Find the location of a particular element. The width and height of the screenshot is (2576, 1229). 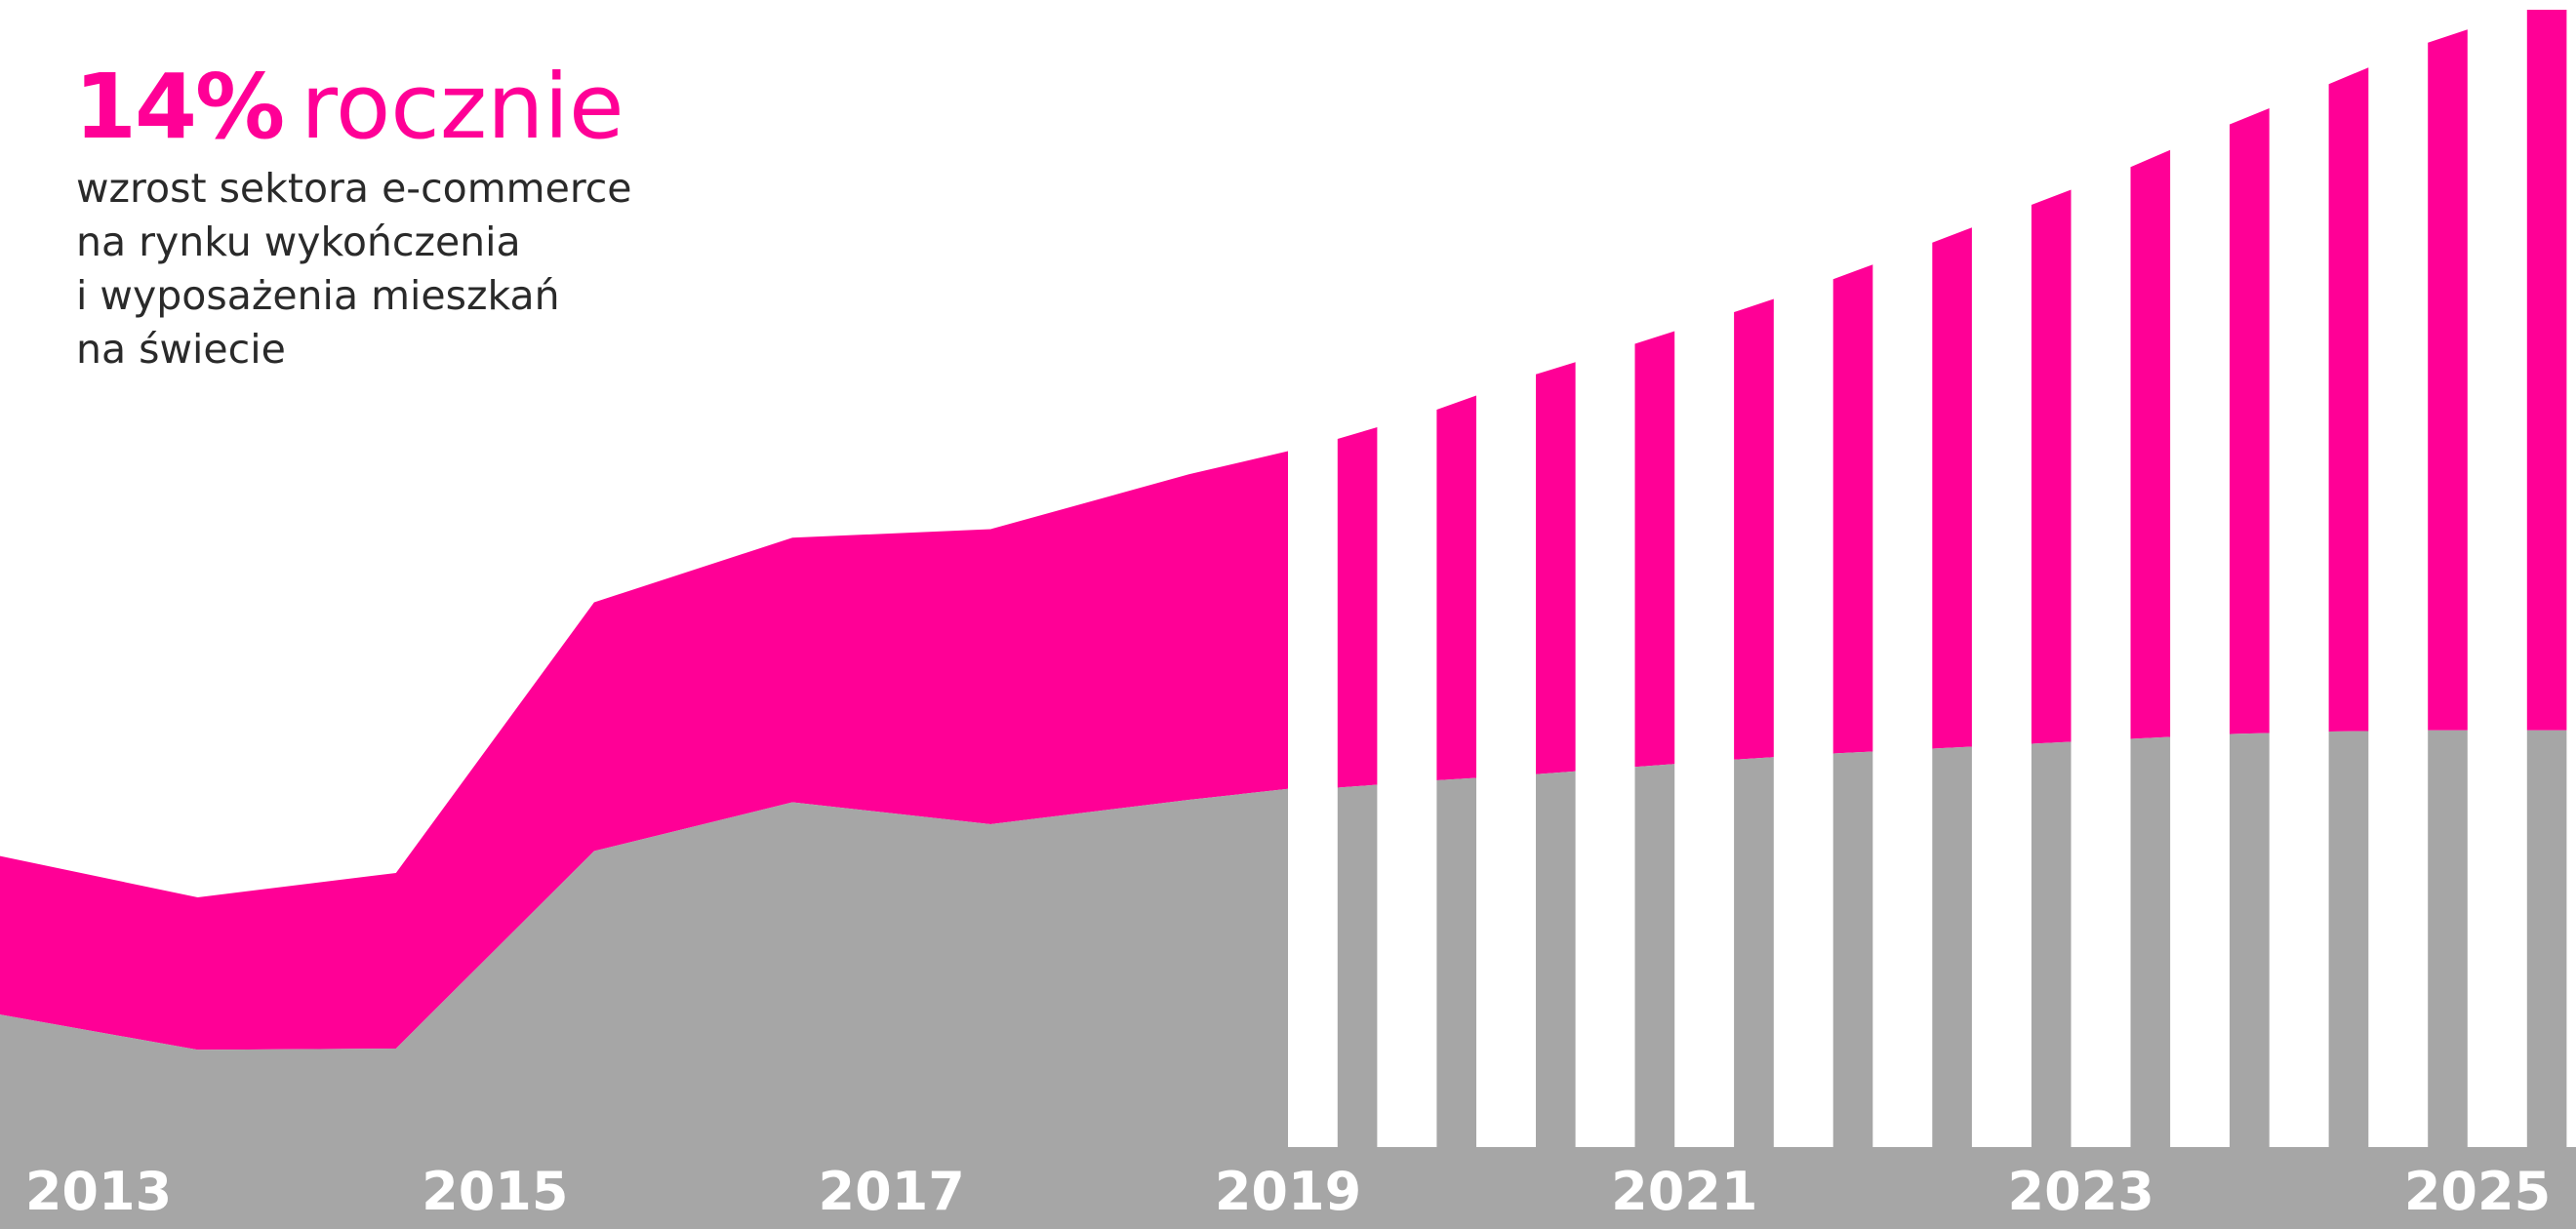

x-tick-label: 2019 is located at coordinates (1288, 1191).